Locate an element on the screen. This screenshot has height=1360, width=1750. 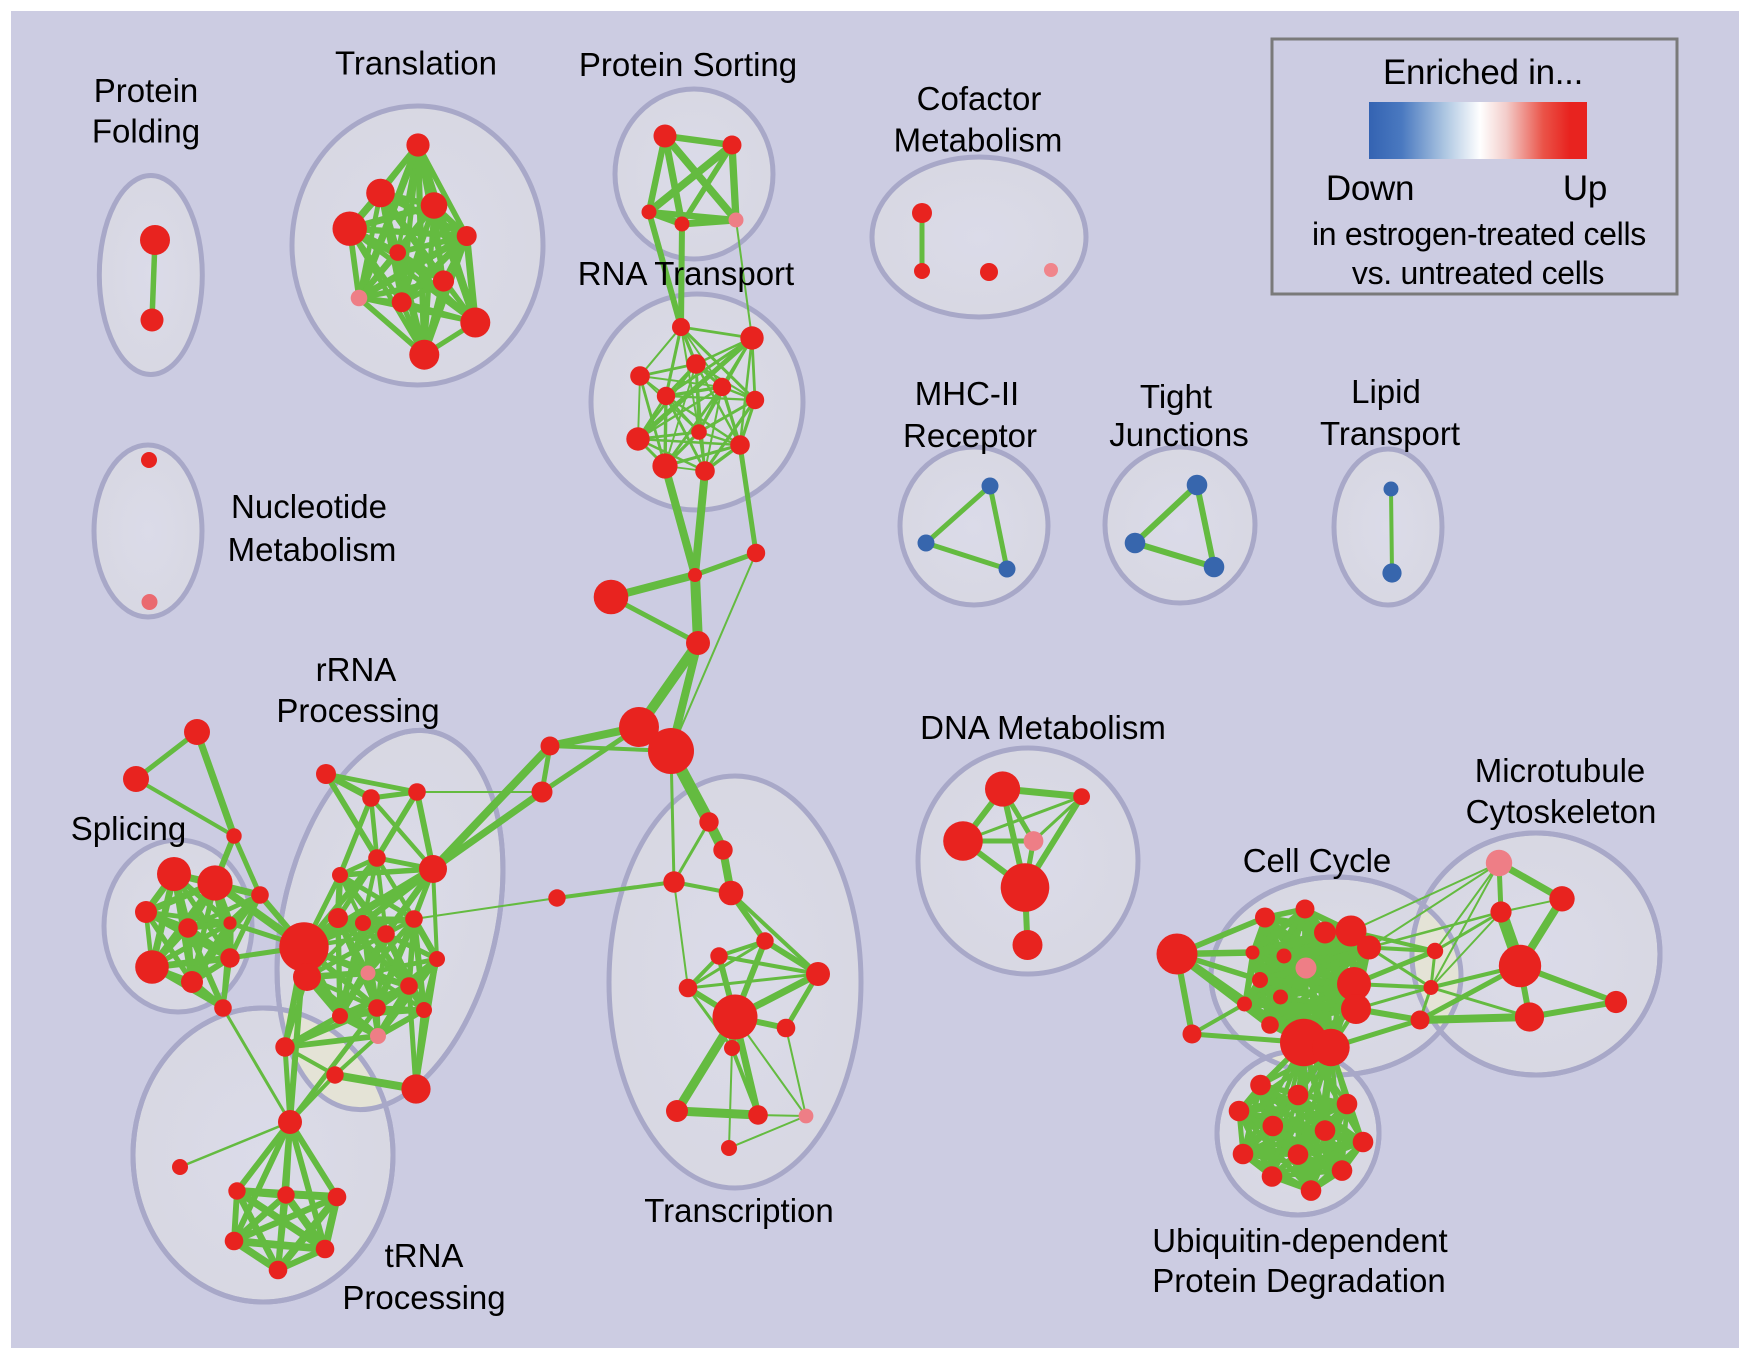
svg-text: tRNA is located at coordinates (424, 1255).